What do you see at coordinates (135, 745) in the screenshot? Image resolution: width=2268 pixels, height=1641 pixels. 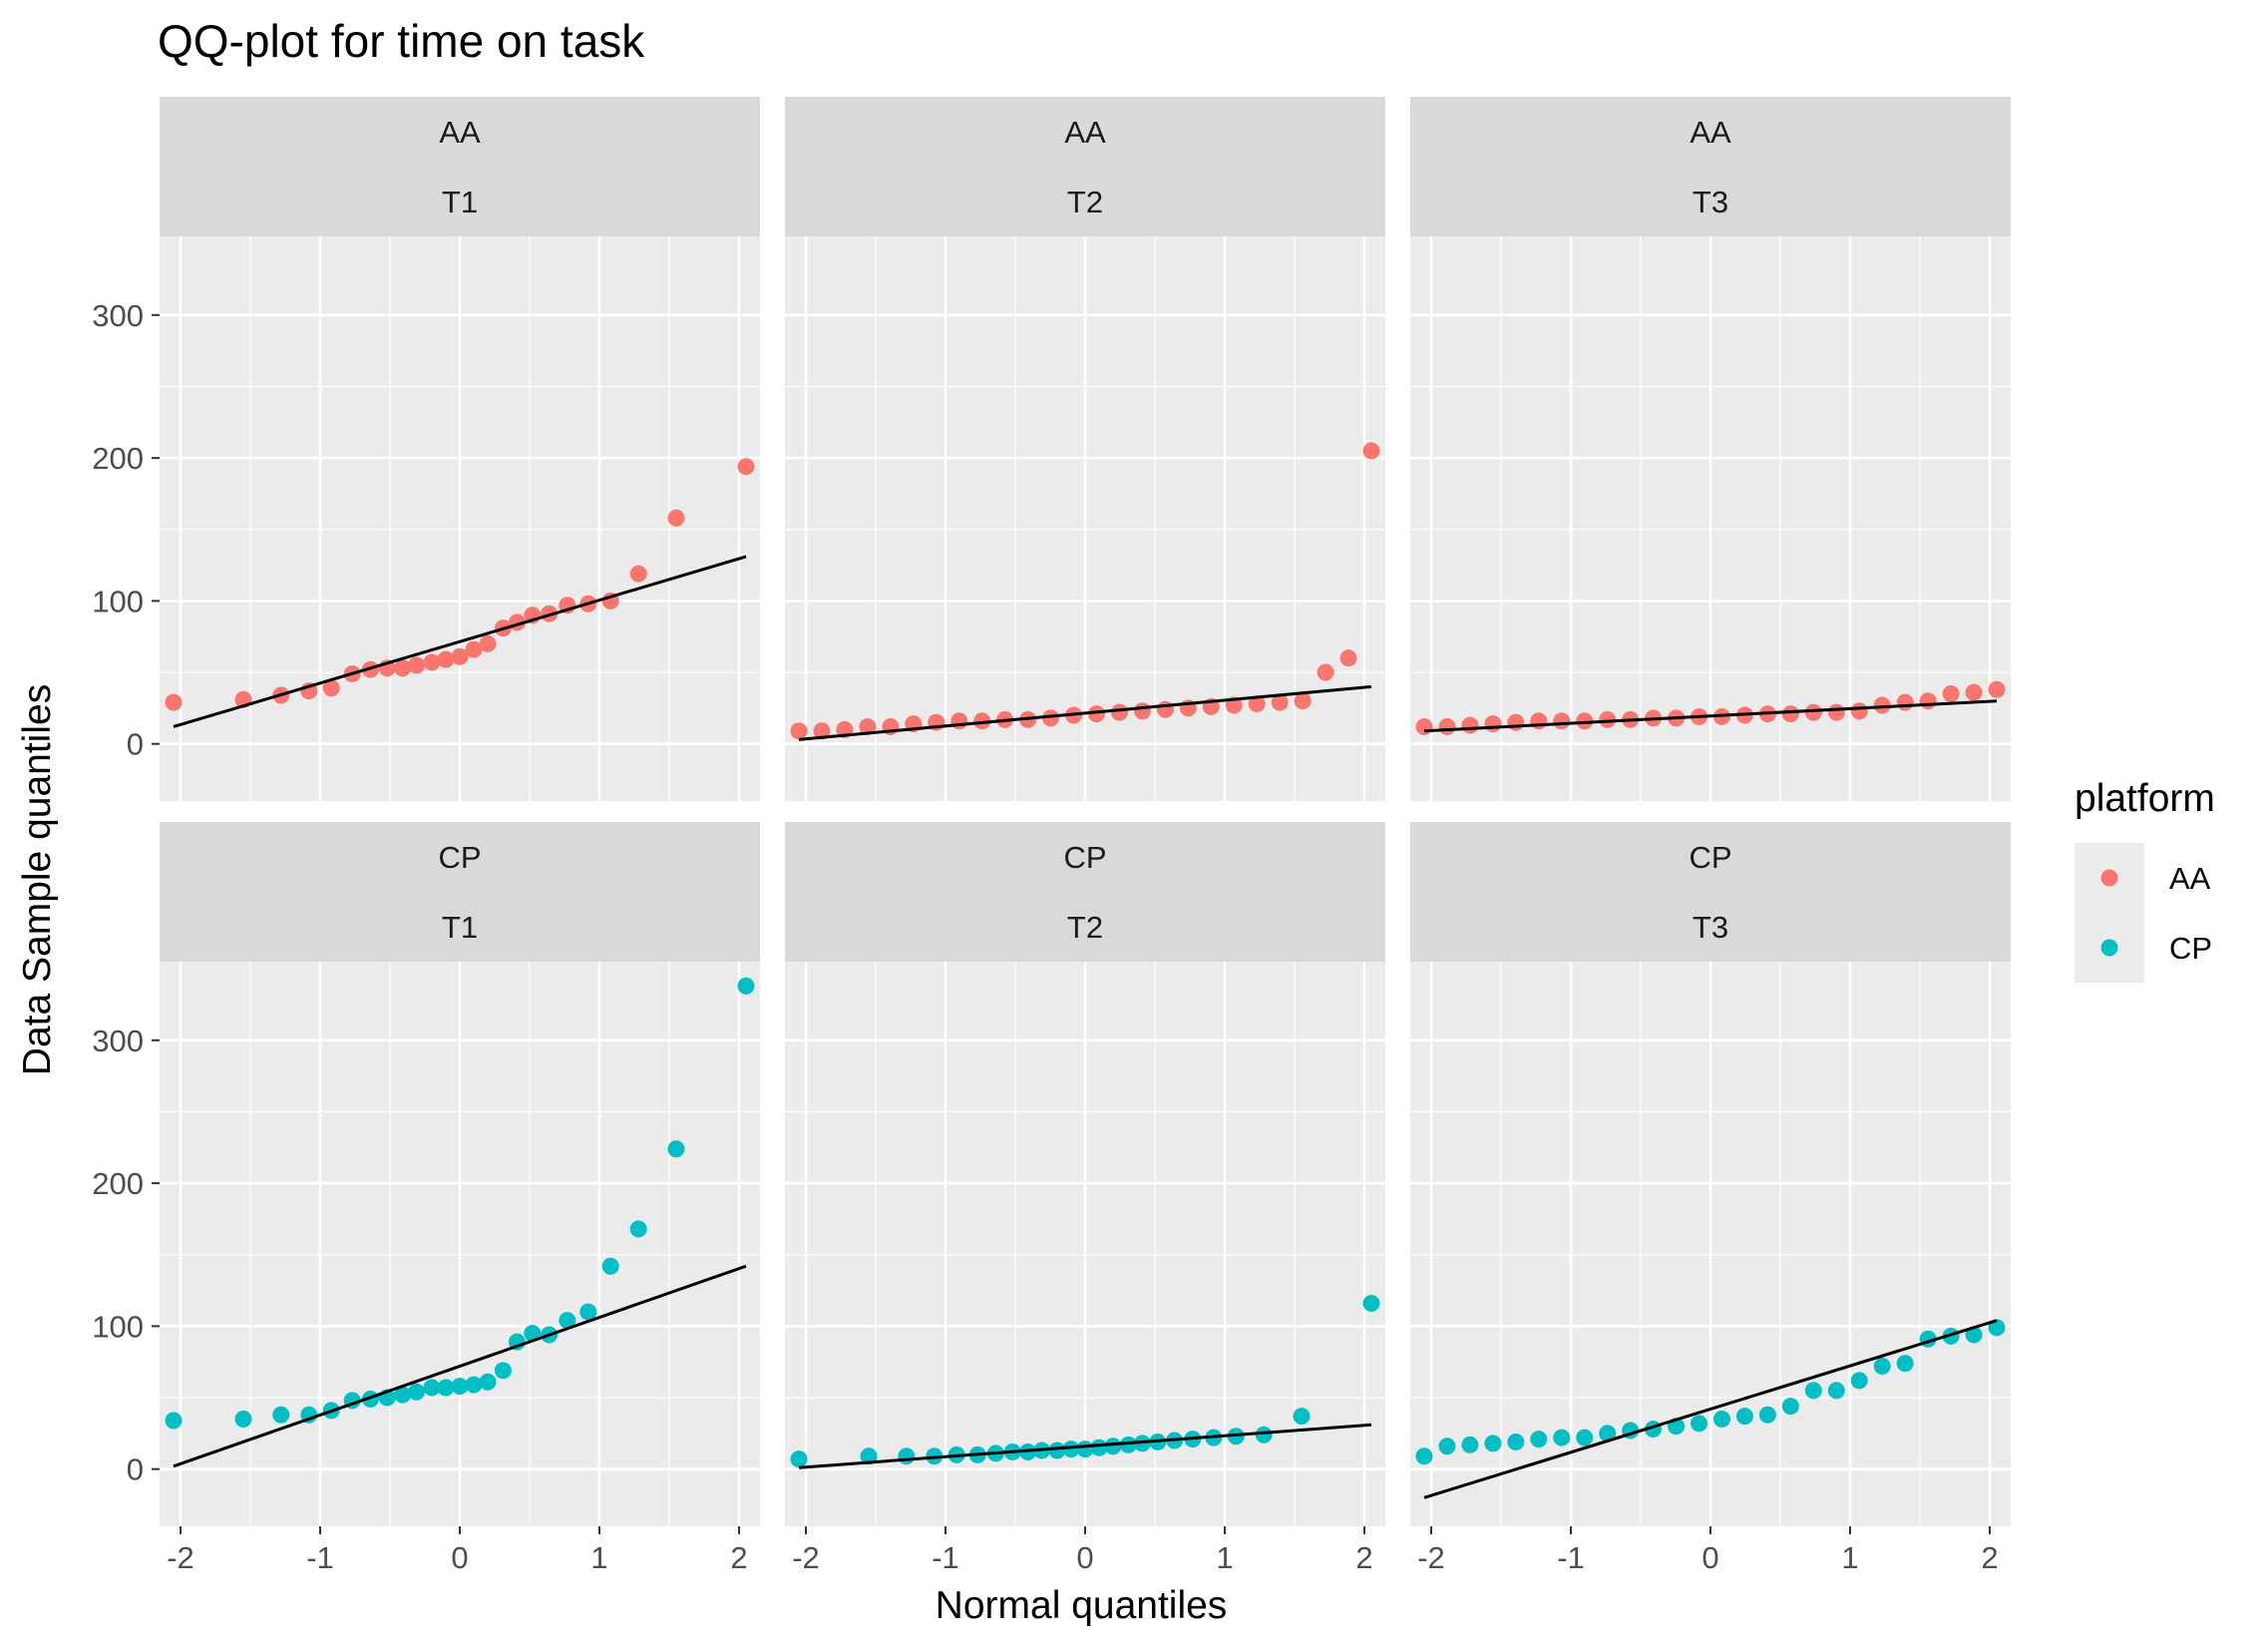 I see `y-tick-label: 0` at bounding box center [135, 745].